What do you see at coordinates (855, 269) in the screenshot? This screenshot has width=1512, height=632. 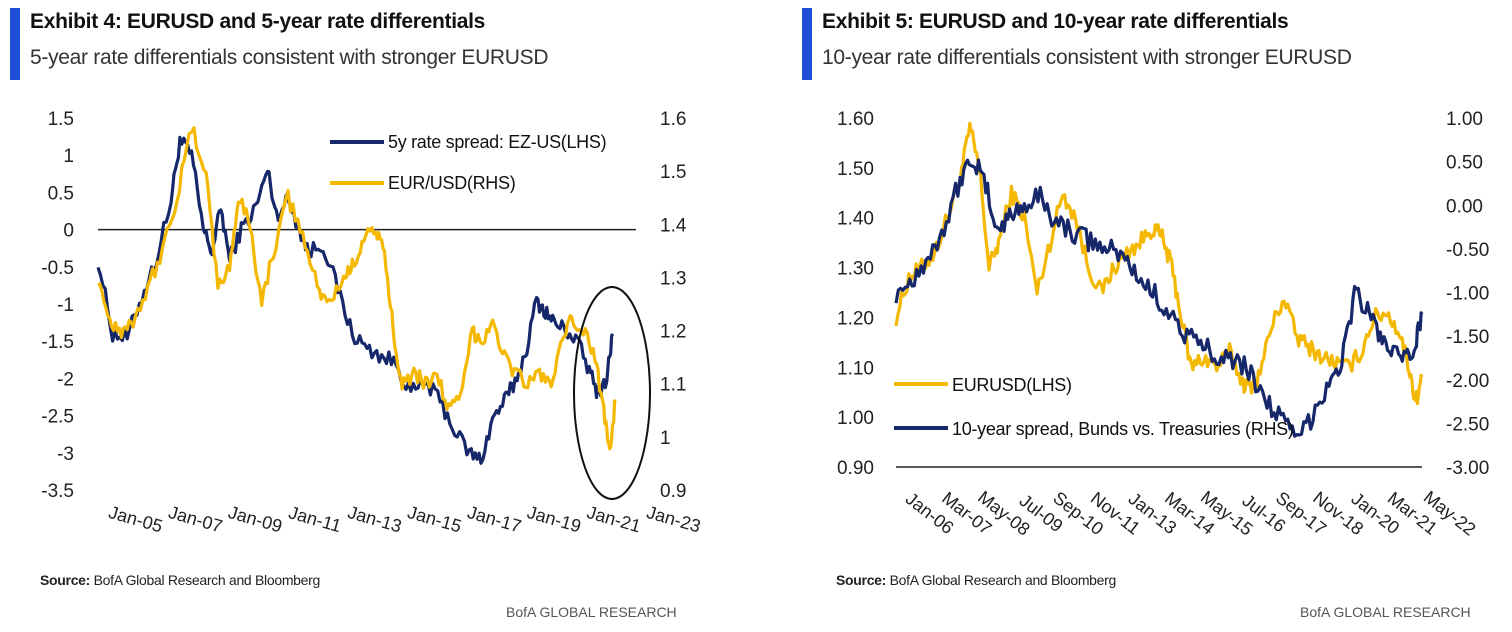 I see `y-left-tick-label: 1.30` at bounding box center [855, 269].